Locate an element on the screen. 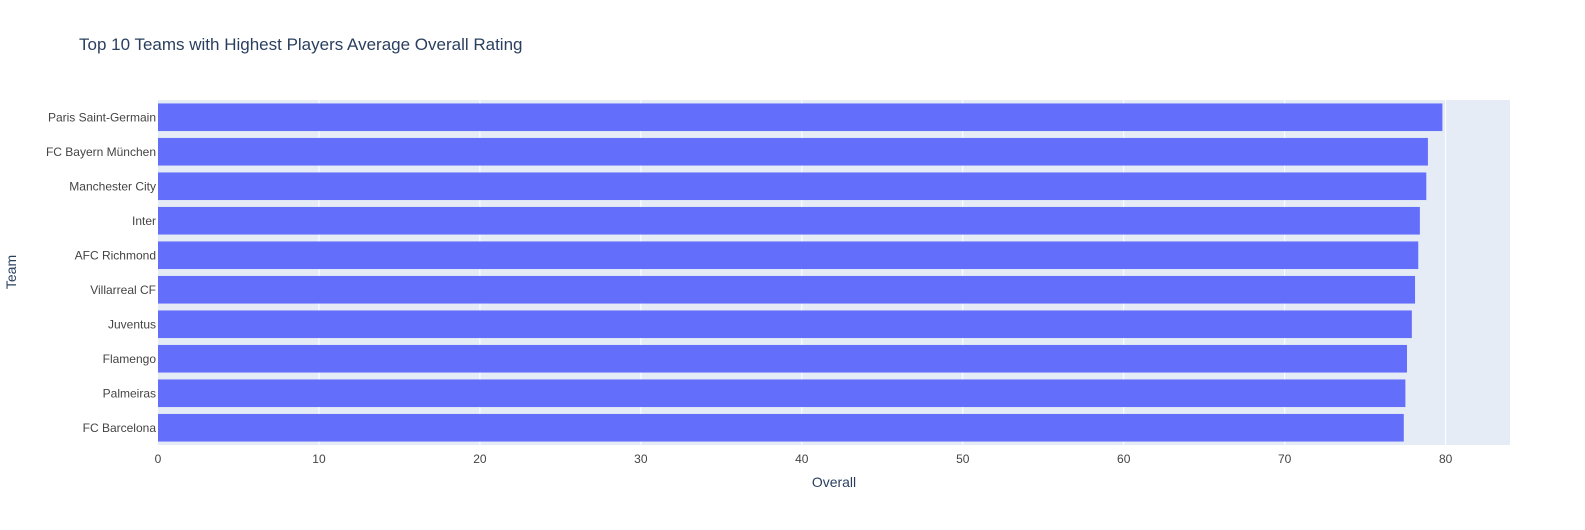 This screenshot has height=530, width=1585. x-tick-label: 30 is located at coordinates (641, 459).